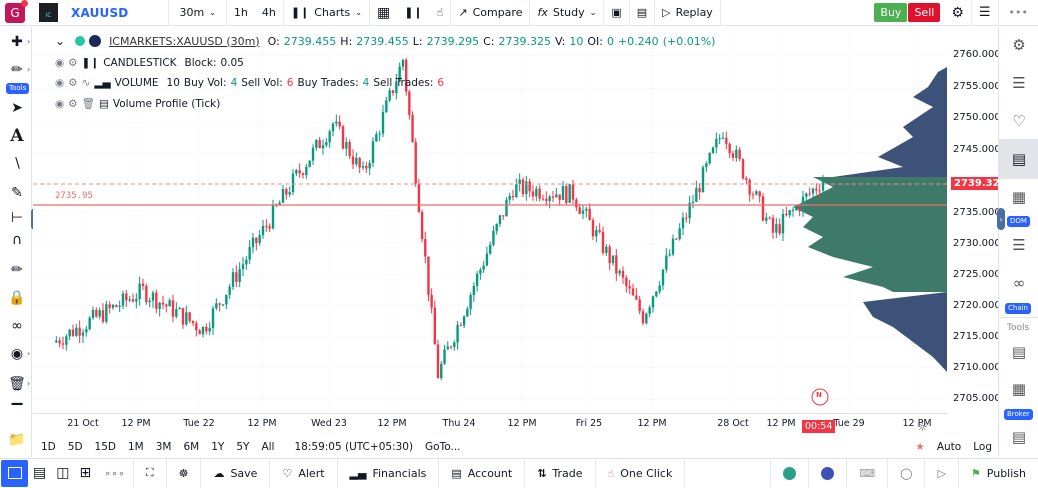 This screenshot has height=488, width=1038. What do you see at coordinates (14, 473) in the screenshot?
I see `layout-single-button` at bounding box center [14, 473].